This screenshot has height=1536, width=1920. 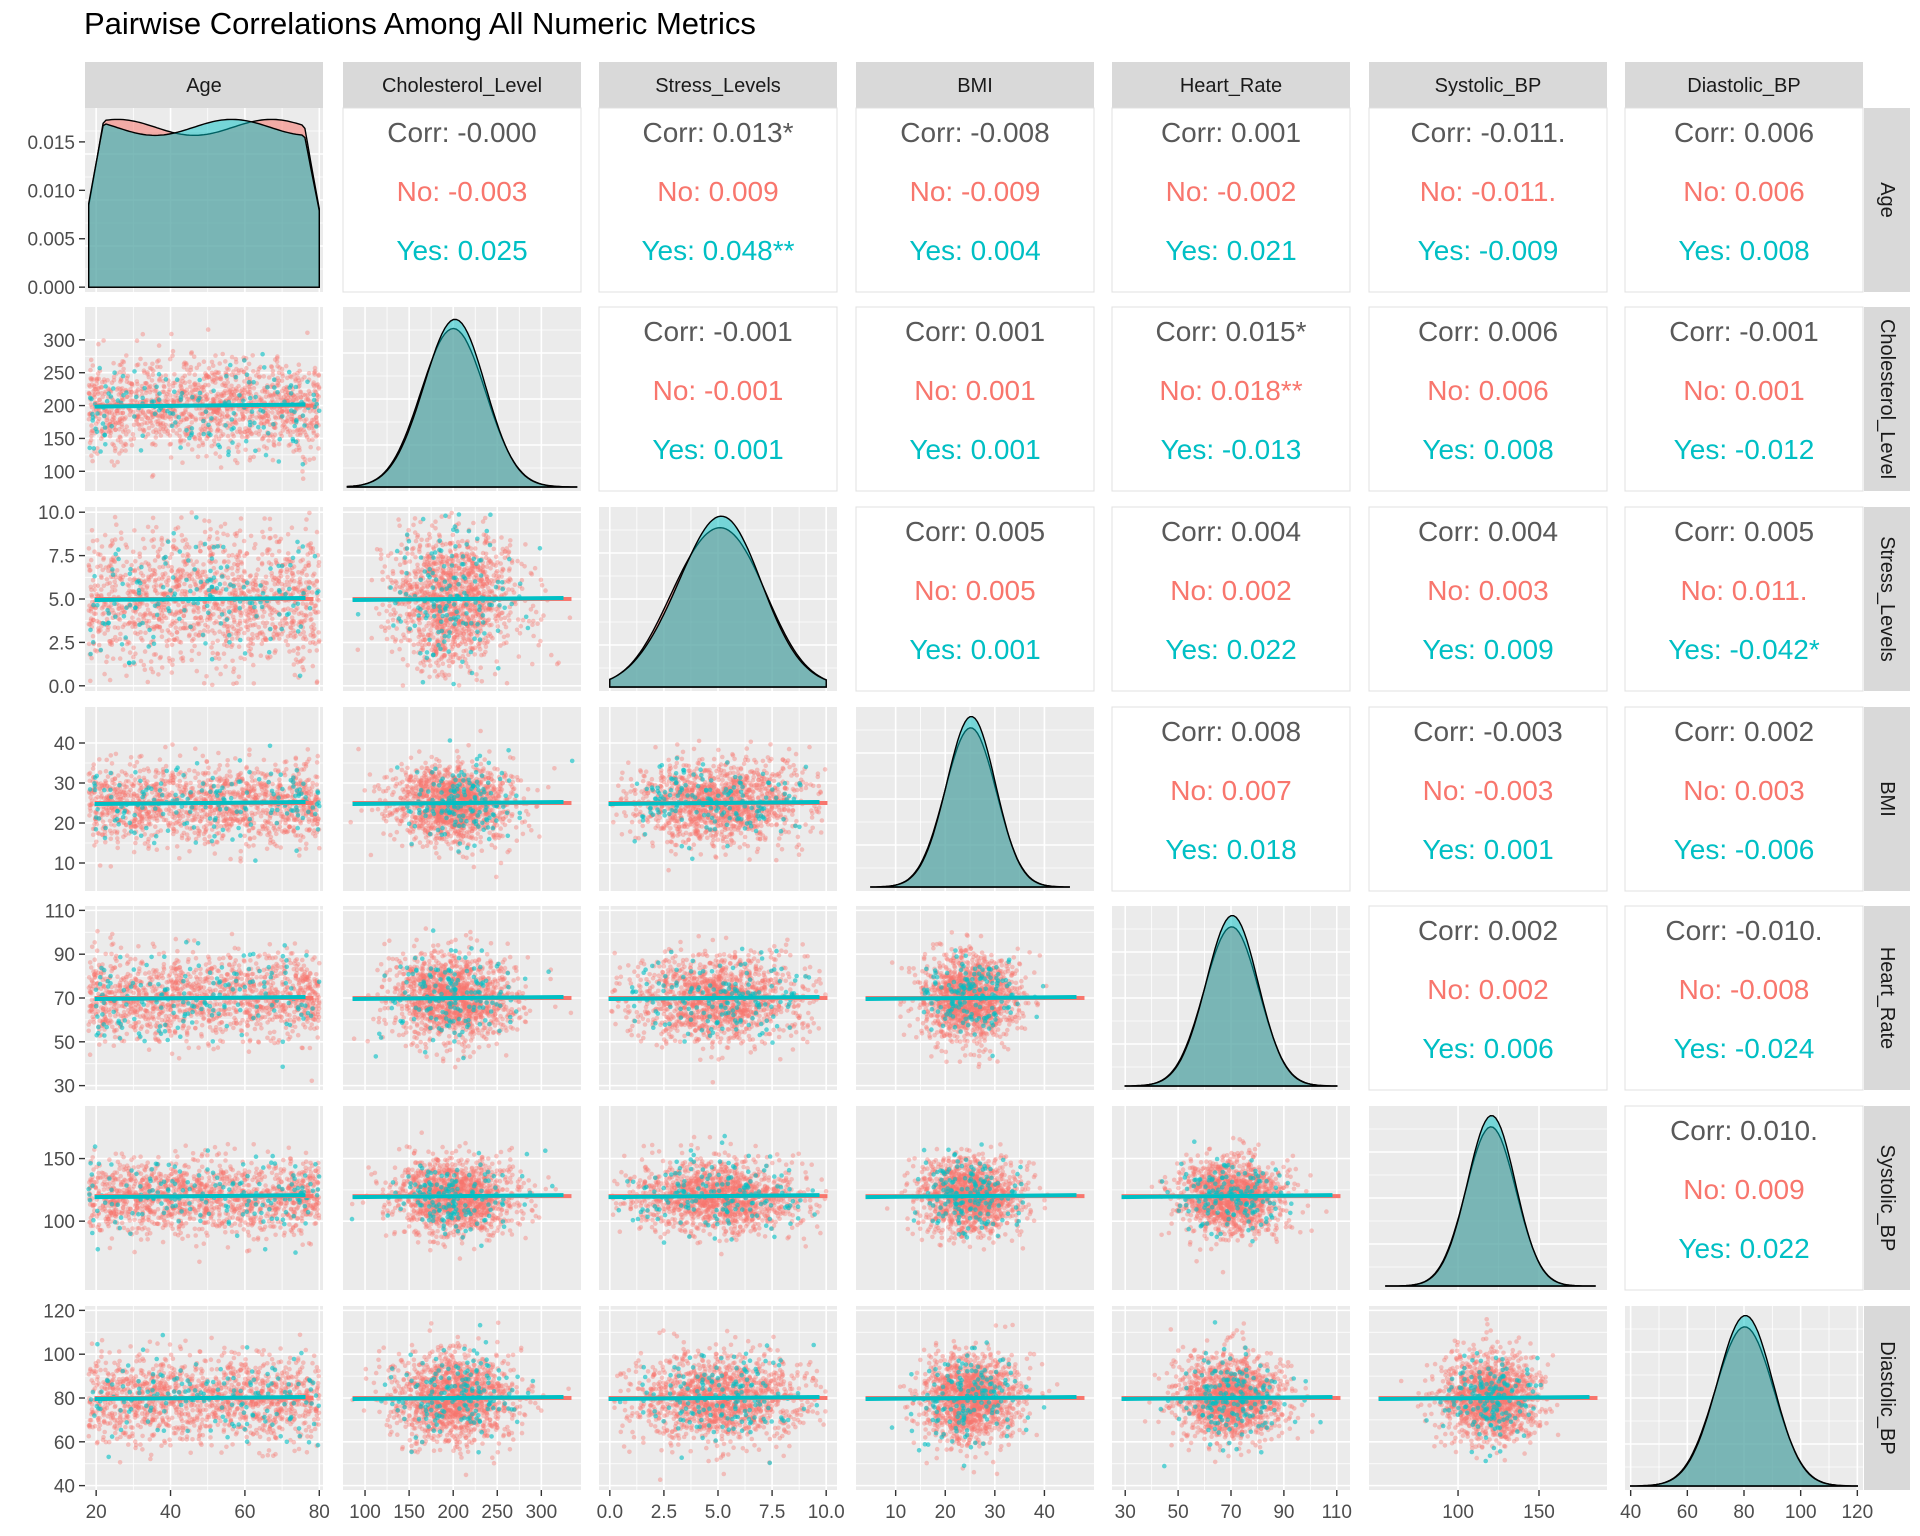 What do you see at coordinates (200, 405) in the screenshot?
I see `fit-line-yes` at bounding box center [200, 405].